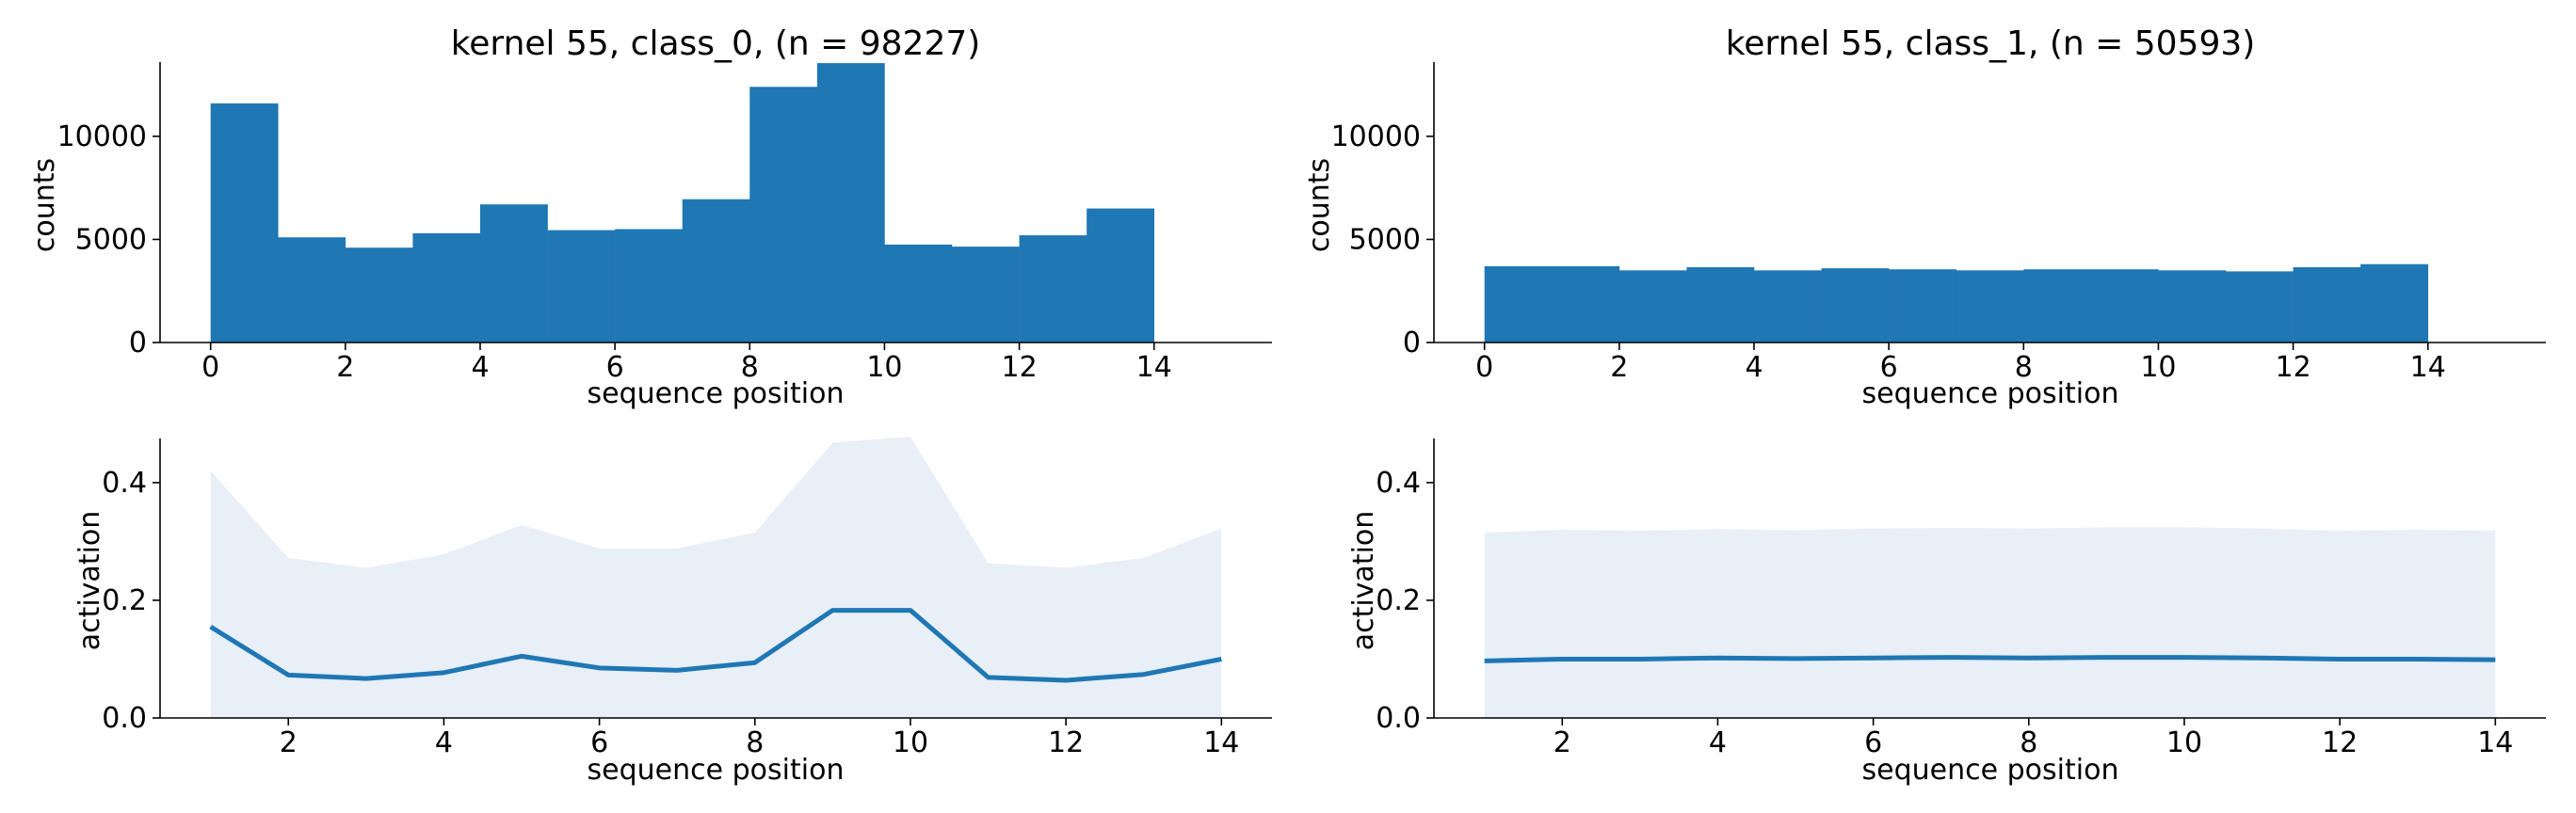 This screenshot has height=813, width=2576. I want to click on chart-title: kernel 55, class_0, (n = 98227), so click(716, 43).